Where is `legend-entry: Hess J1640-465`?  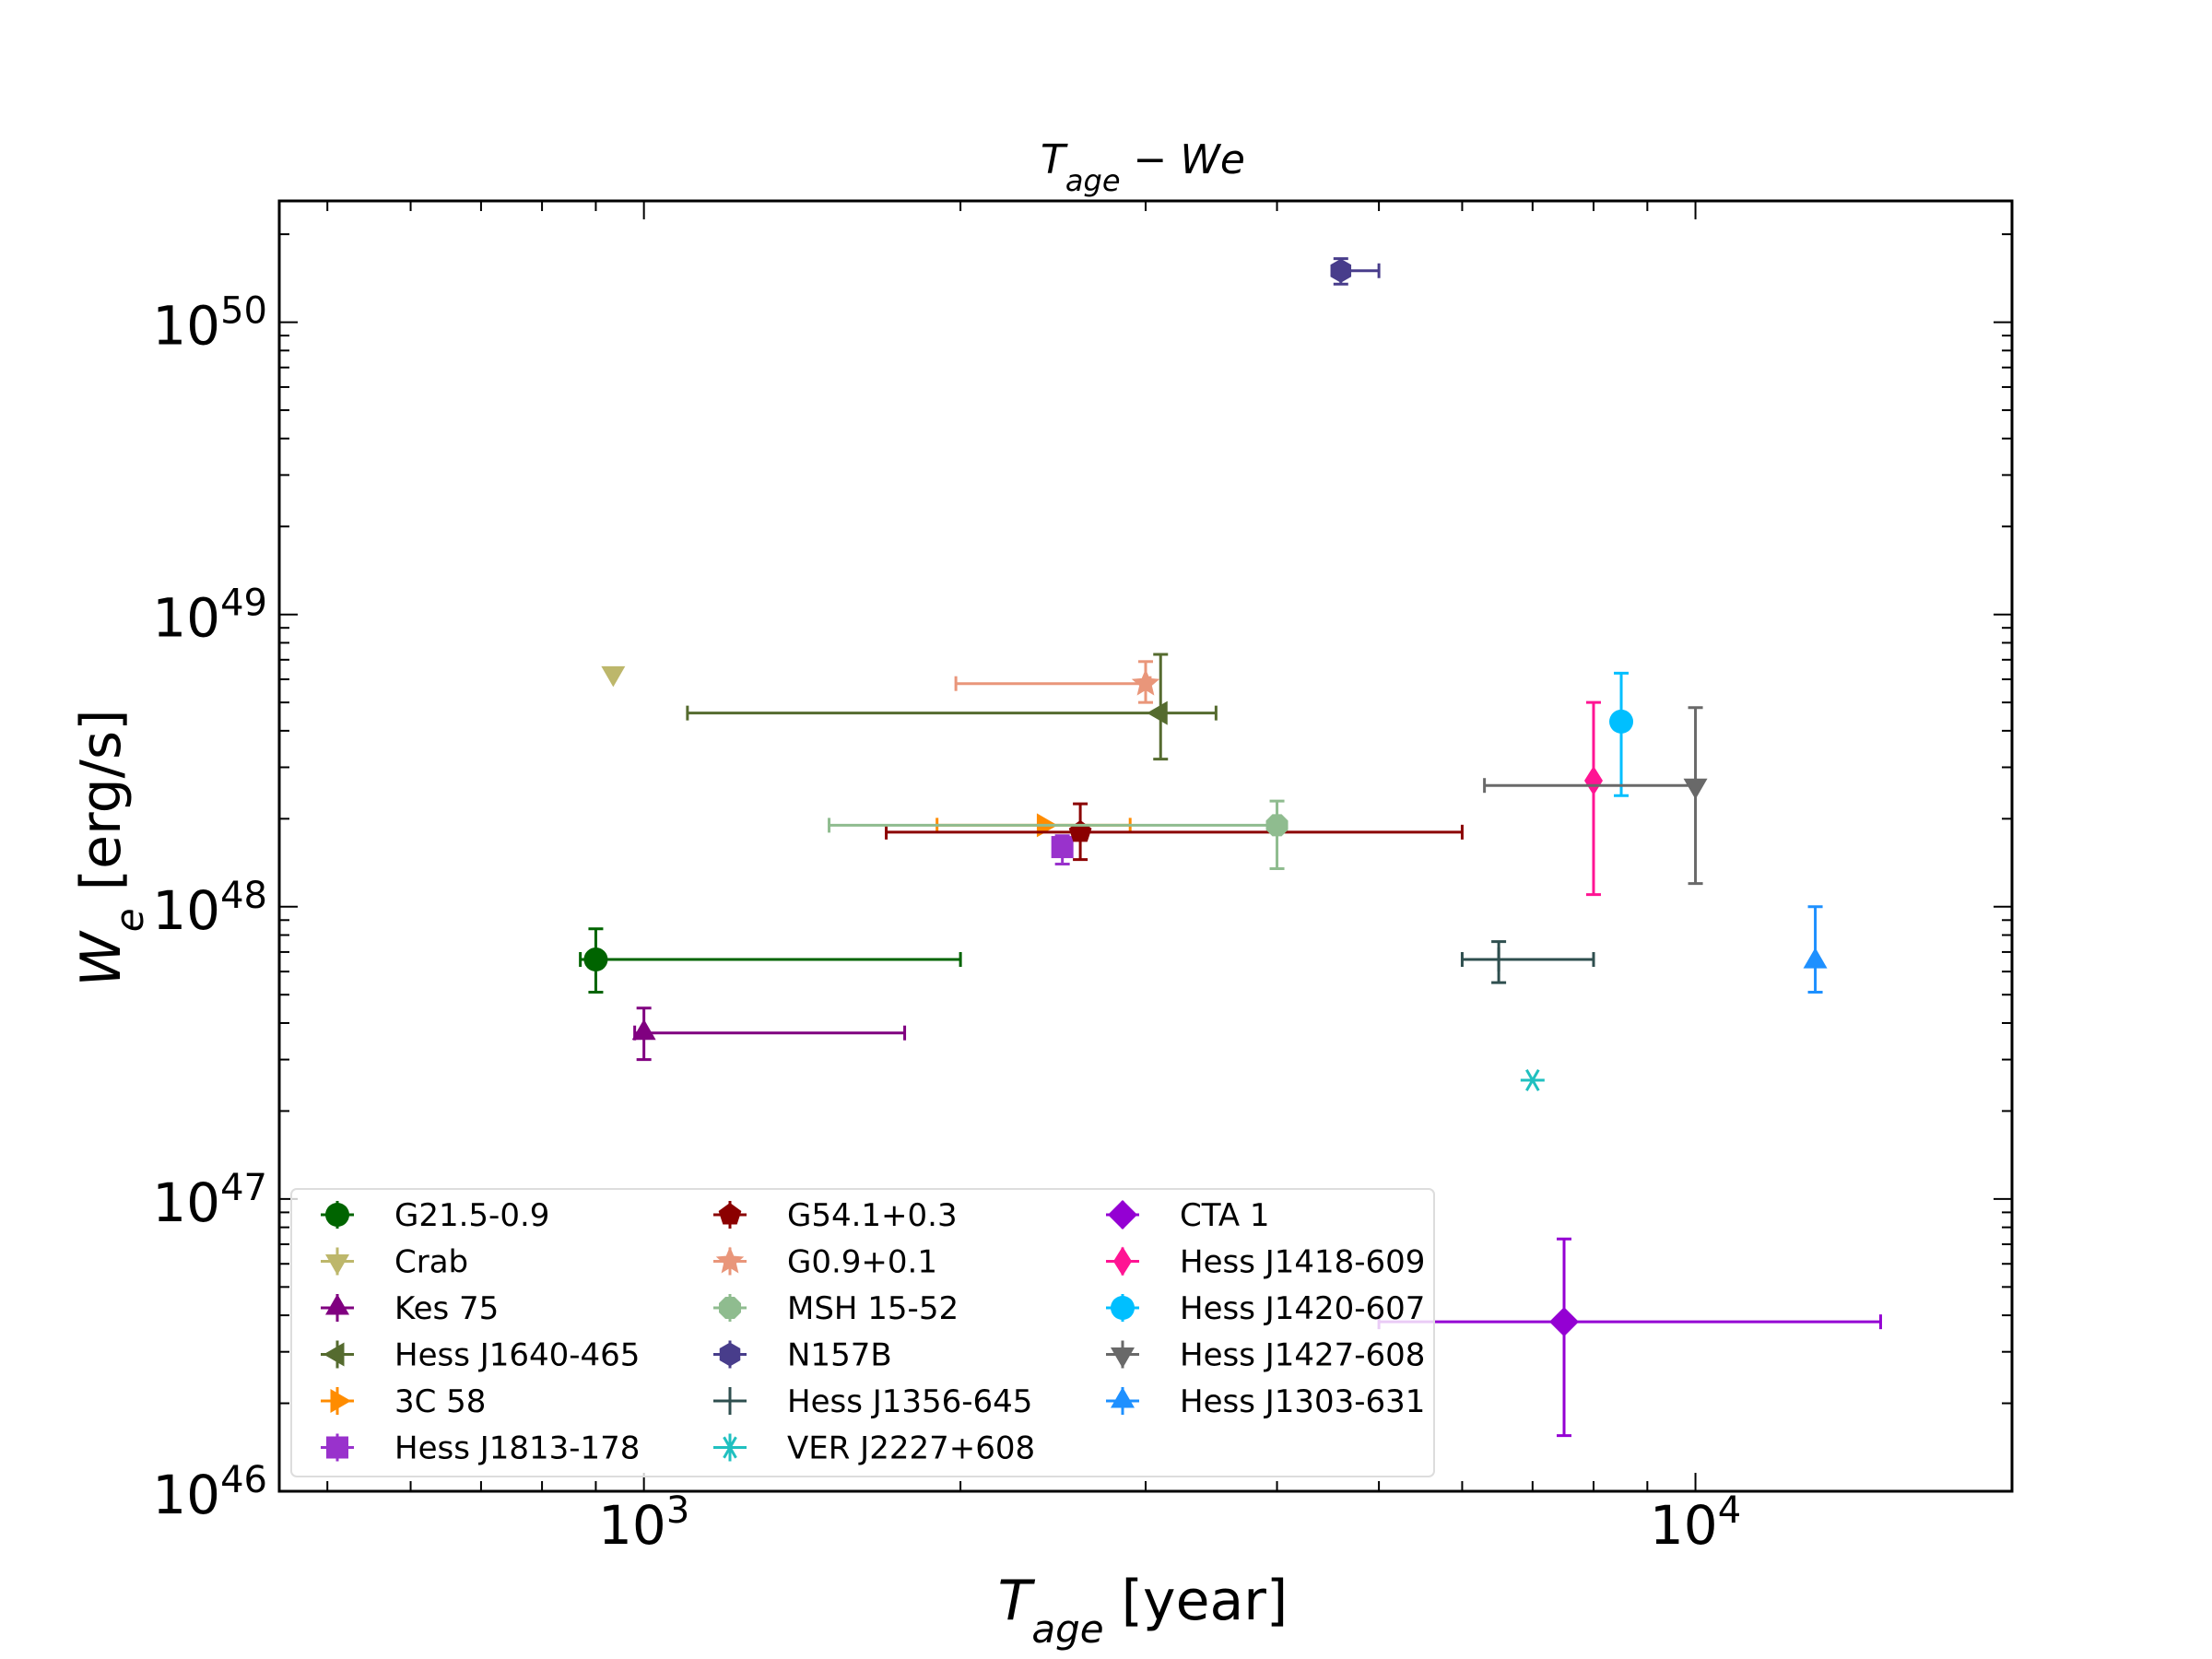
legend-entry: Hess J1640-465 is located at coordinates (480, 1355).